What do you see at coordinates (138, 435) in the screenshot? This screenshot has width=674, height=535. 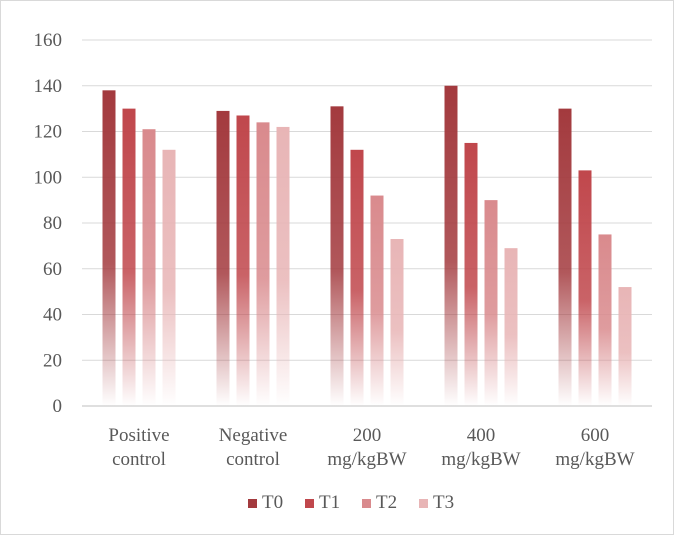 I see `x-category-label: Positive` at bounding box center [138, 435].